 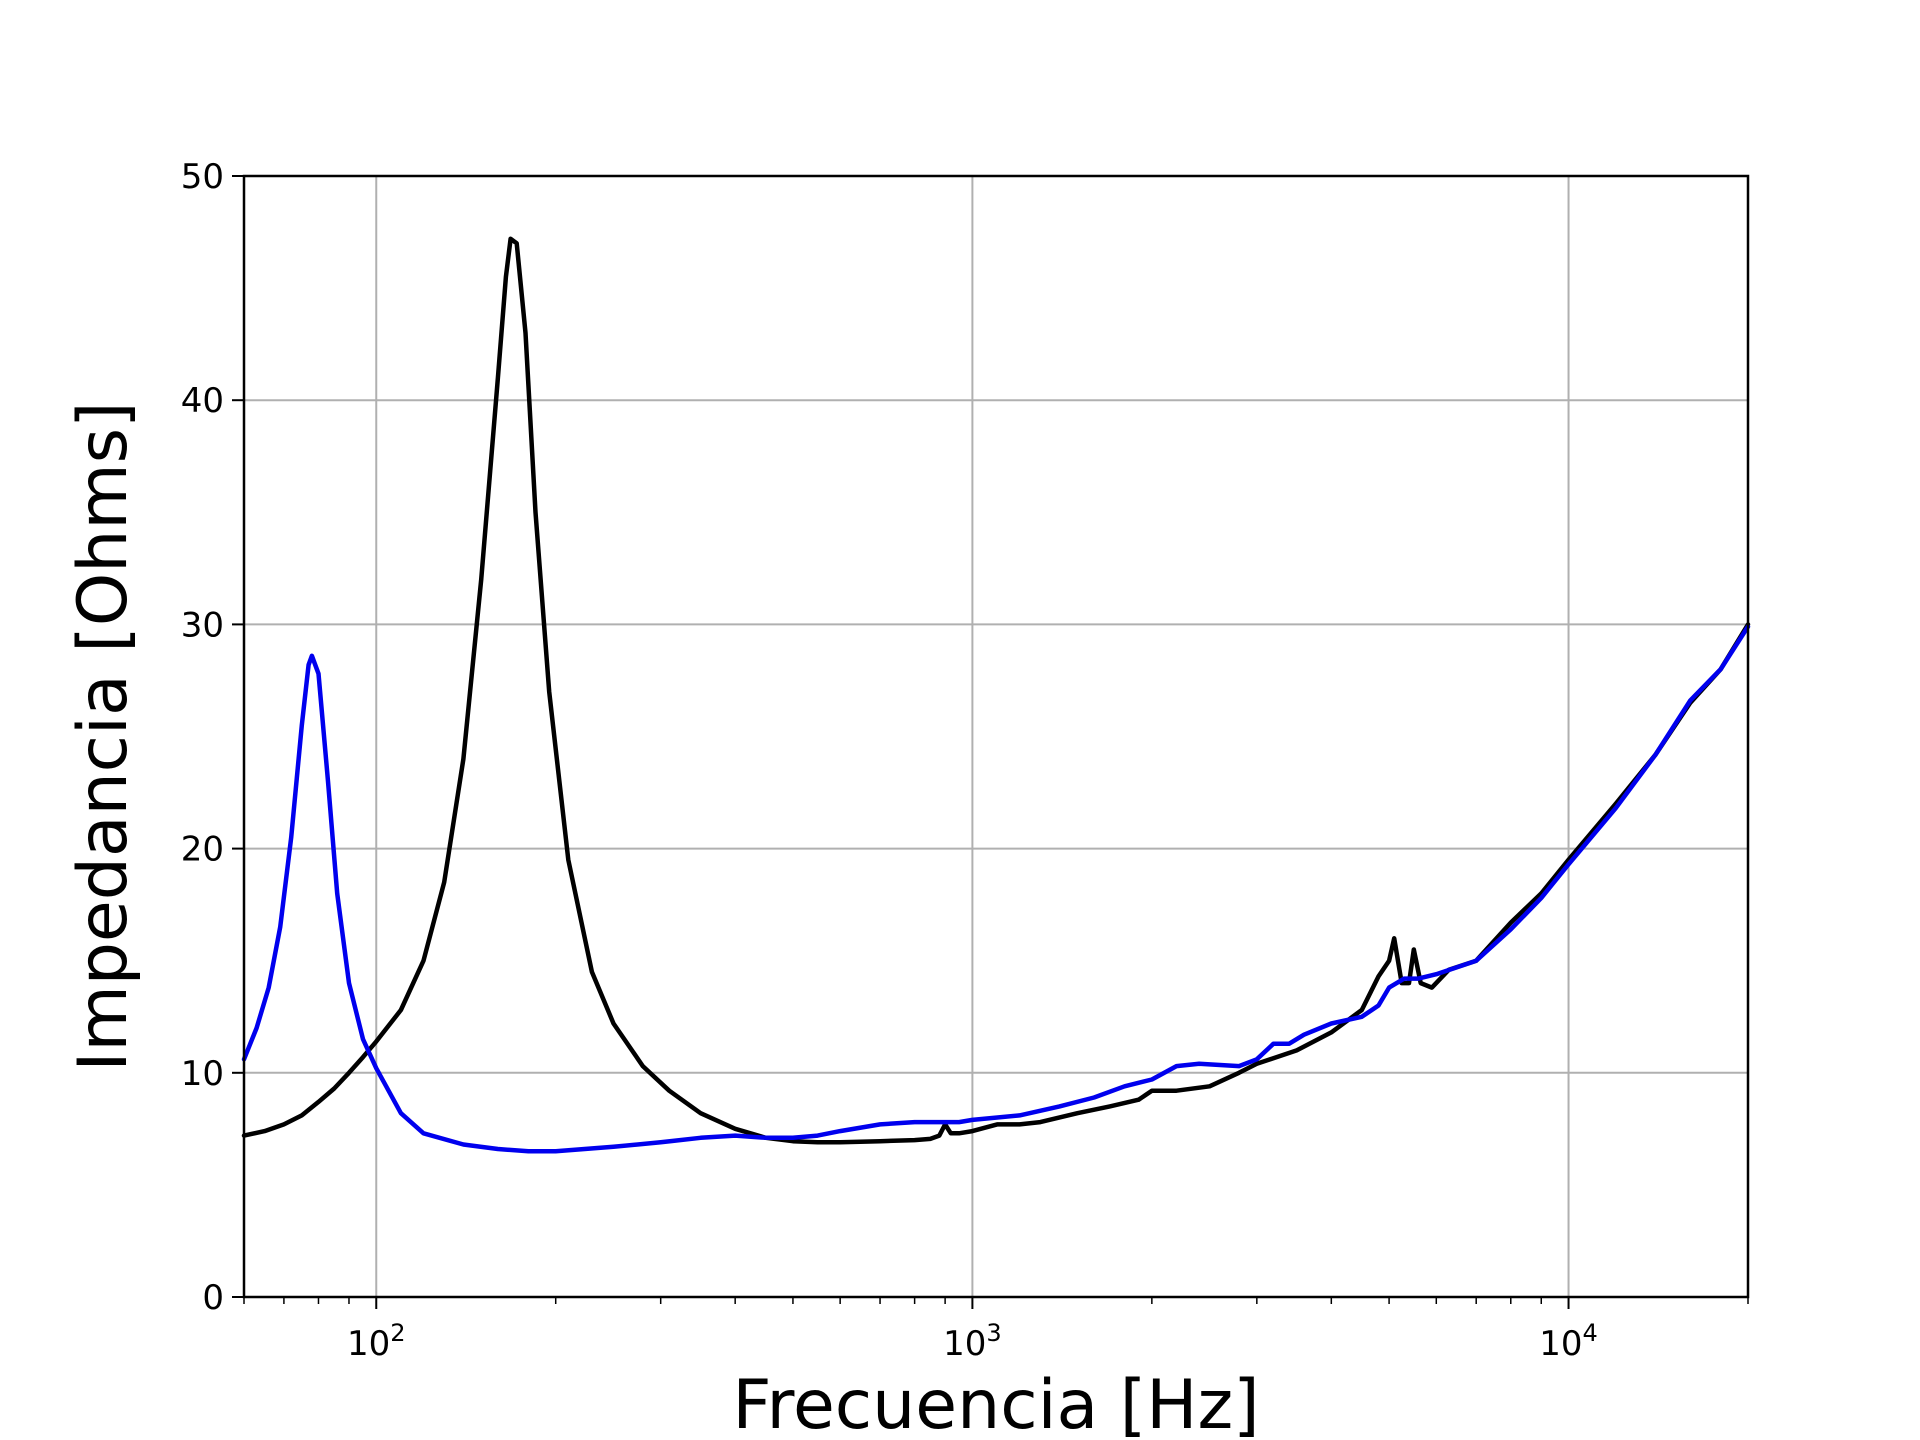 What do you see at coordinates (202, 1074) in the screenshot?
I see `y-tick-label: 10` at bounding box center [202, 1074].